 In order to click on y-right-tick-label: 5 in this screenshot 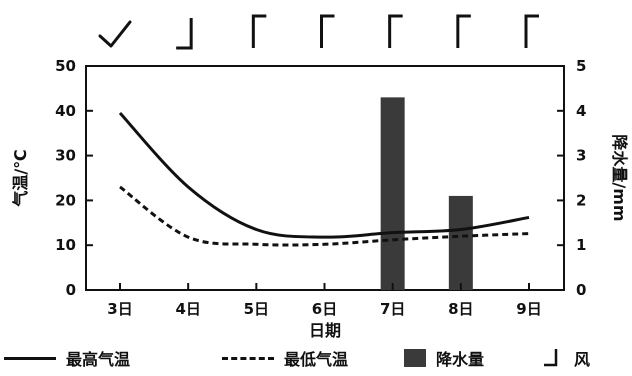, I will do `click(581, 66)`.